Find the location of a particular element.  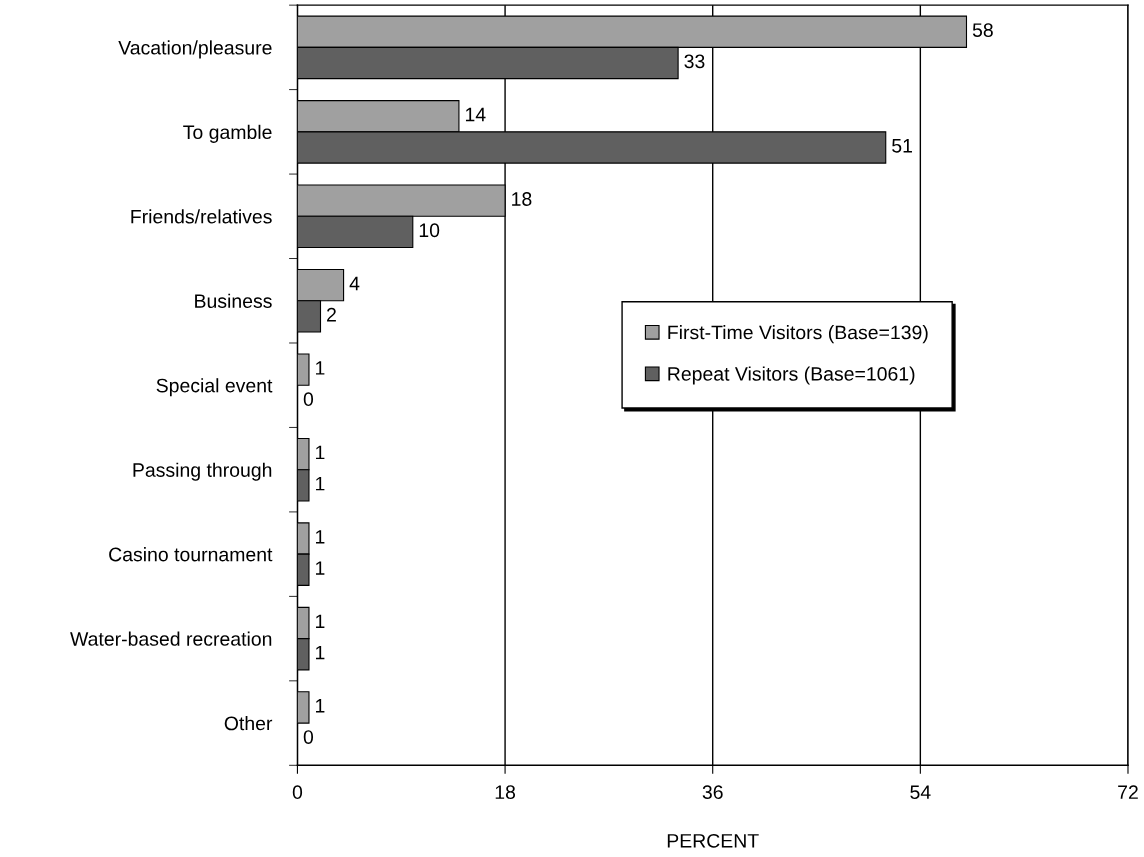

x-tick-label: 72 is located at coordinates (1128, 792).